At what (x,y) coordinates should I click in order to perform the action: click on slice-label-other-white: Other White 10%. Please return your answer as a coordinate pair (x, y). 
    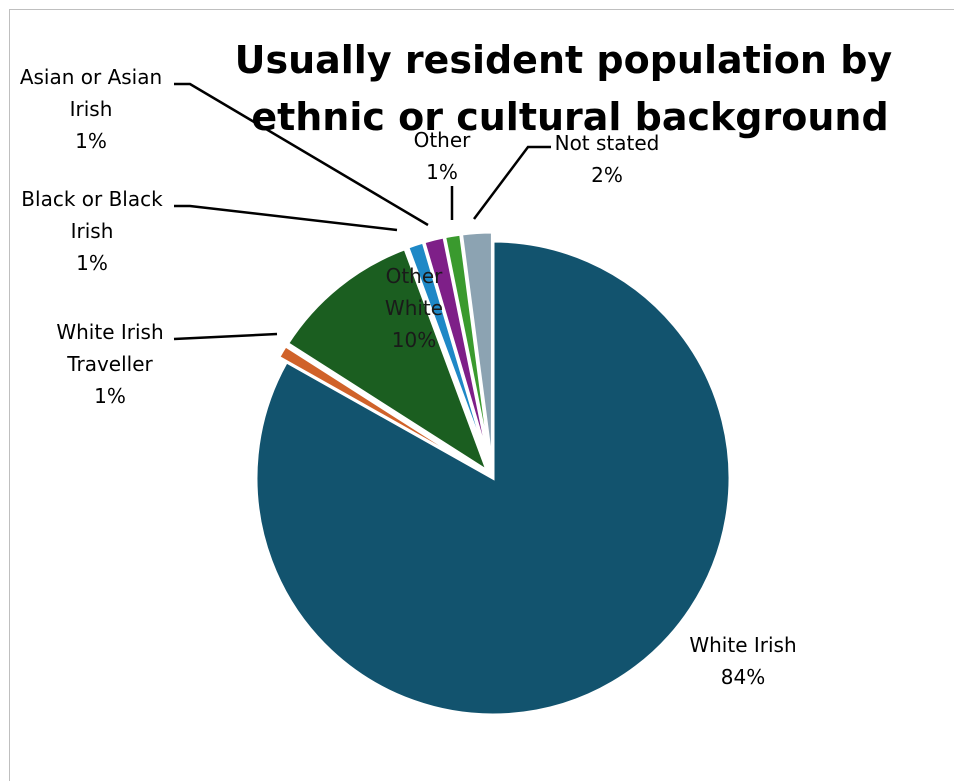
    Looking at the image, I should click on (414, 308).